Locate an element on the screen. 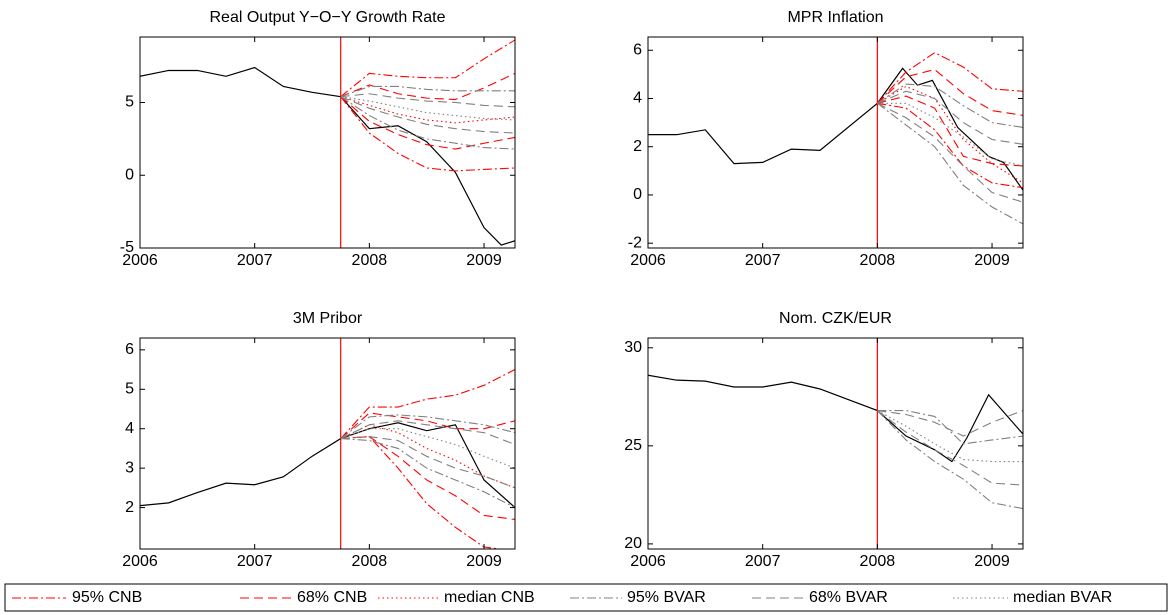 The height and width of the screenshot is (615, 1172). panel: MPR Inflation -2 0 2 4 6 2006 2007 2008 2009 is located at coordinates (826, 139).